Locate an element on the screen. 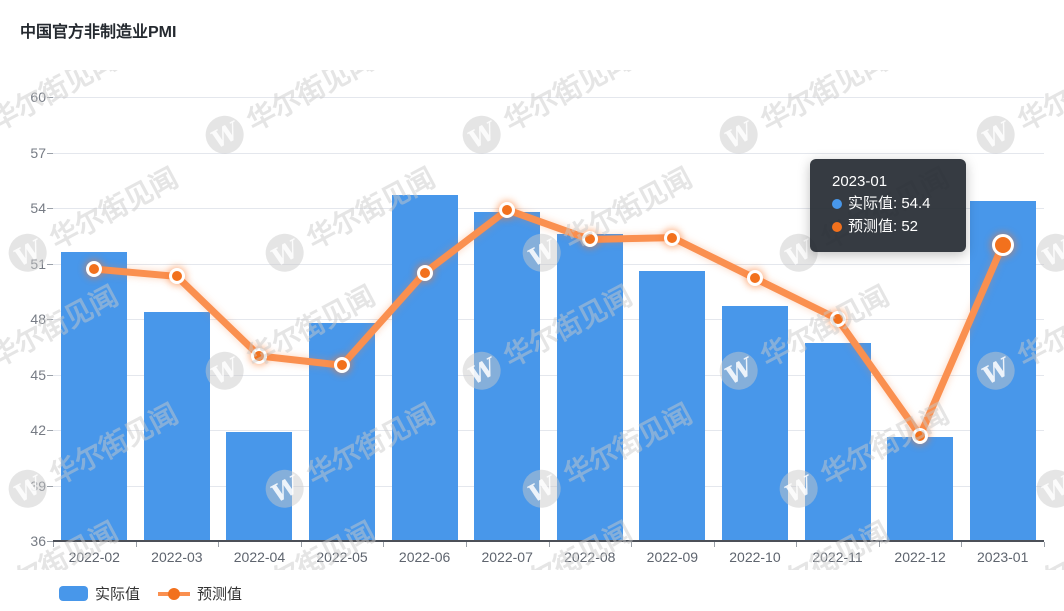  tooltip-forecast-row: 预测值: 52 is located at coordinates (894, 226).